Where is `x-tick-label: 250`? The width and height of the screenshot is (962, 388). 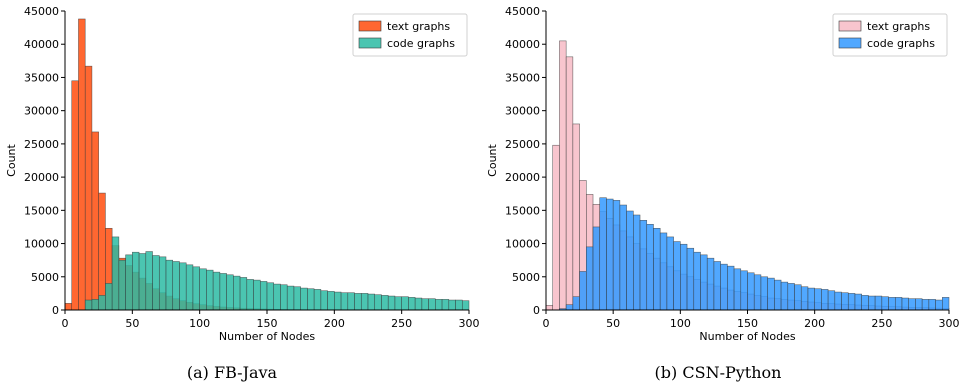 x-tick-label: 250 is located at coordinates (401, 323).